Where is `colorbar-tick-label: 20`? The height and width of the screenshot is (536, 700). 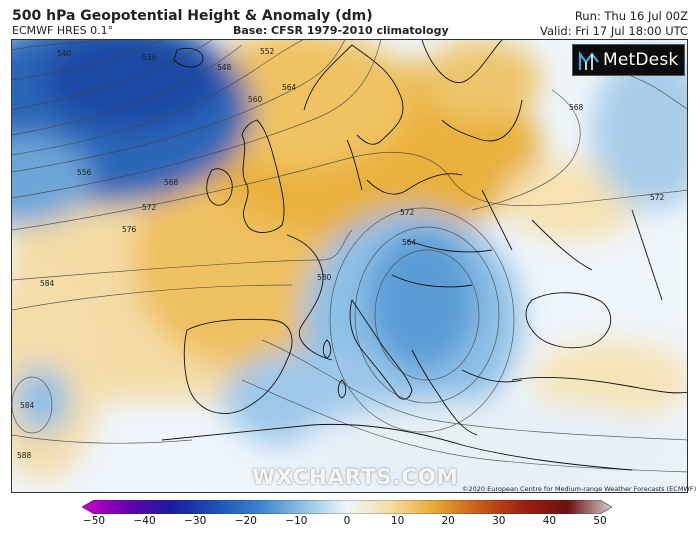
colorbar-tick-label: 20 is located at coordinates (448, 521).